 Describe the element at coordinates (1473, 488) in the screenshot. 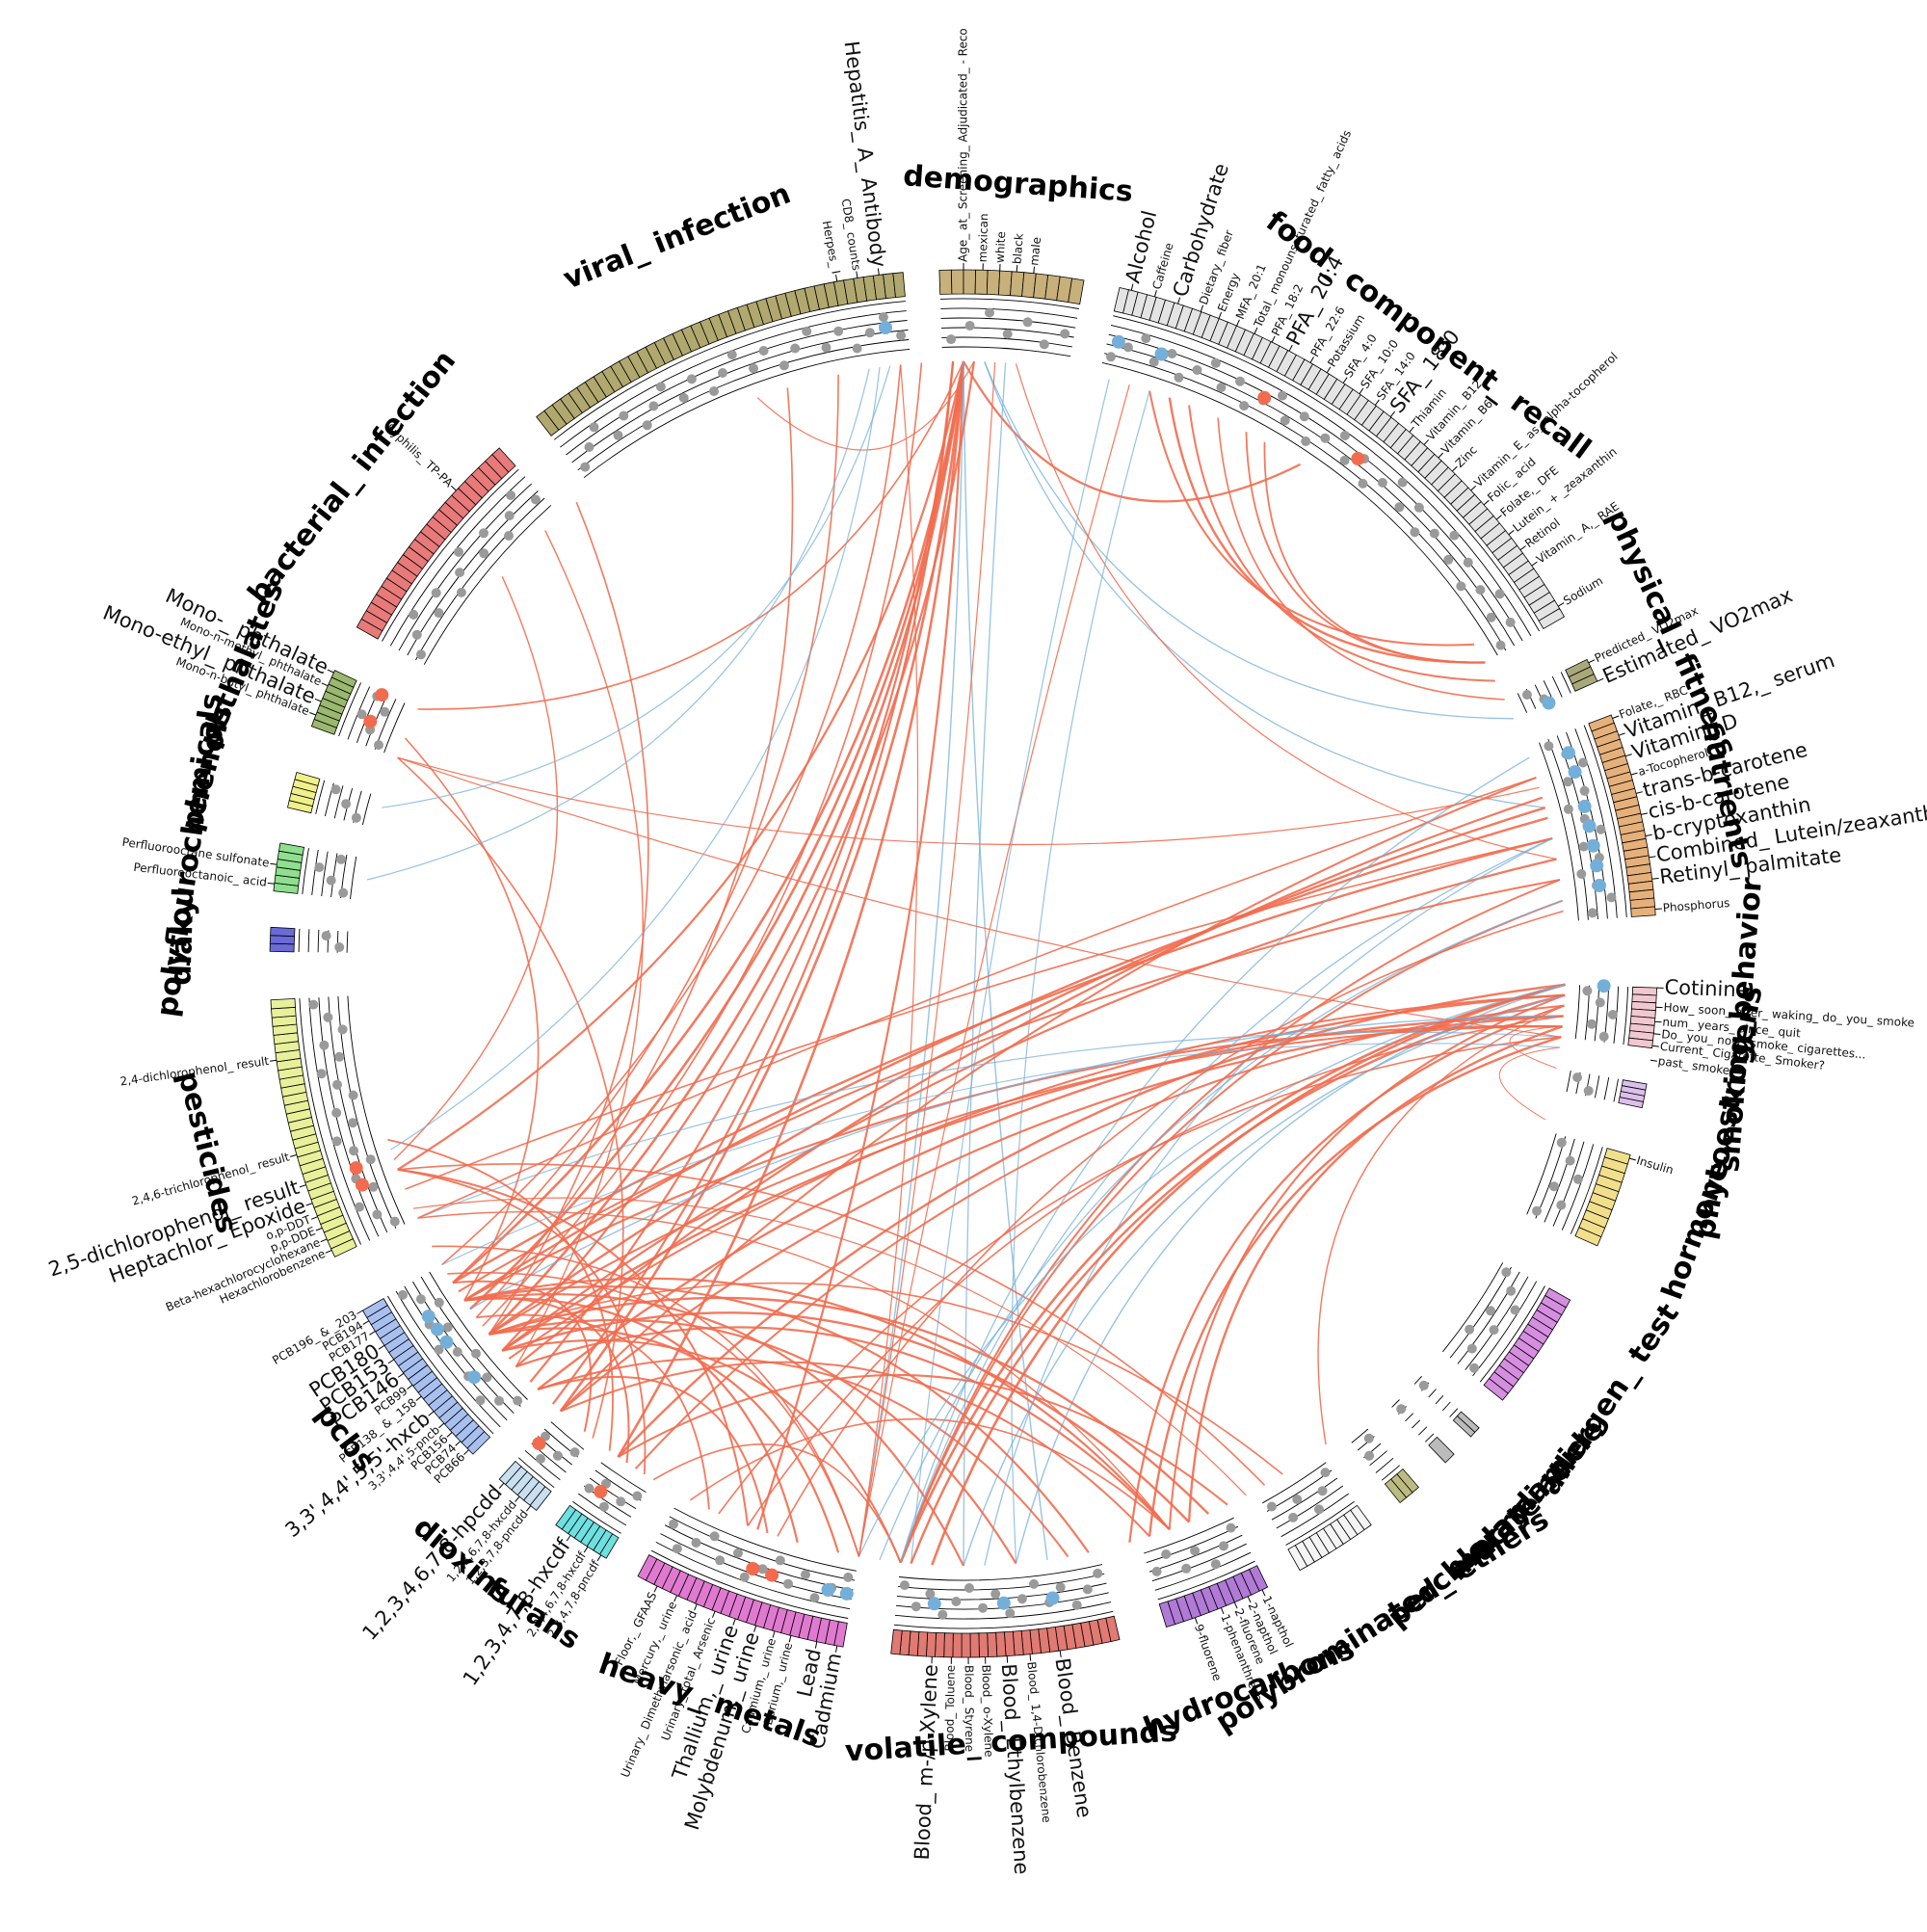

I see `var-vitamin-e-as-alpha-tocopherol-24-tick` at that location.